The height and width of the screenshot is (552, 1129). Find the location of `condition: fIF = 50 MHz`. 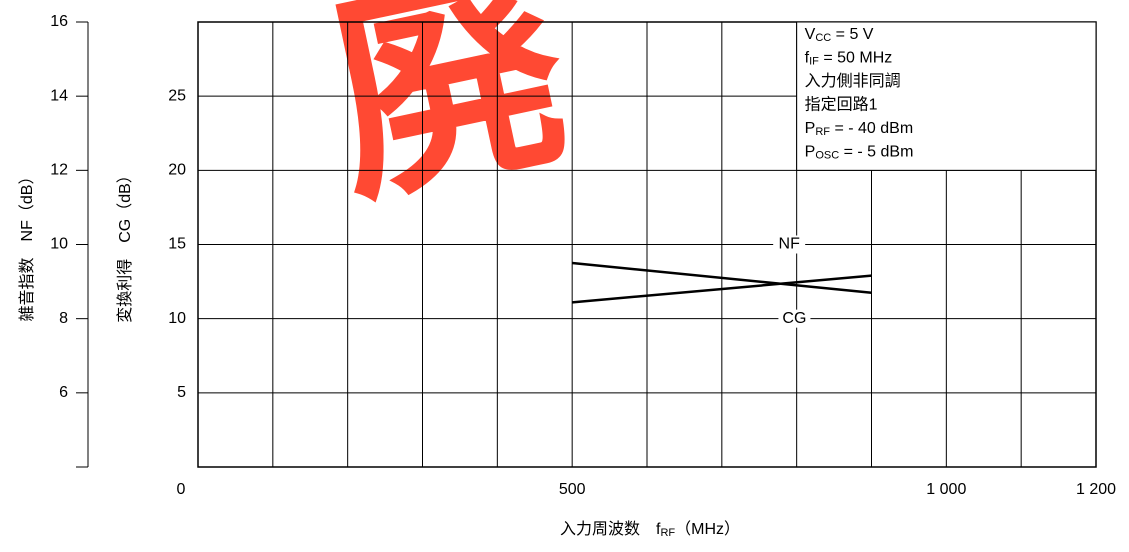

condition: fIF = 50 MHz is located at coordinates (849, 59).